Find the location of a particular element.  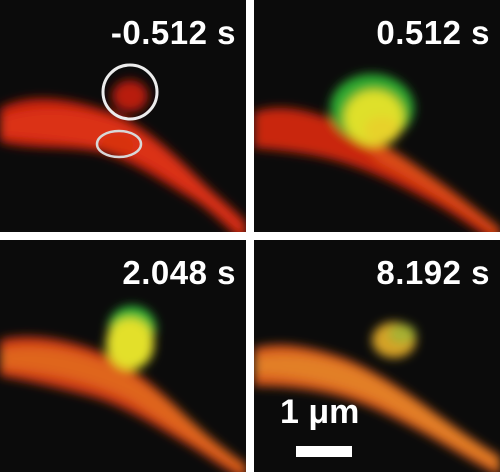

time-label-panel-3: 2.048 s is located at coordinates (179, 272).